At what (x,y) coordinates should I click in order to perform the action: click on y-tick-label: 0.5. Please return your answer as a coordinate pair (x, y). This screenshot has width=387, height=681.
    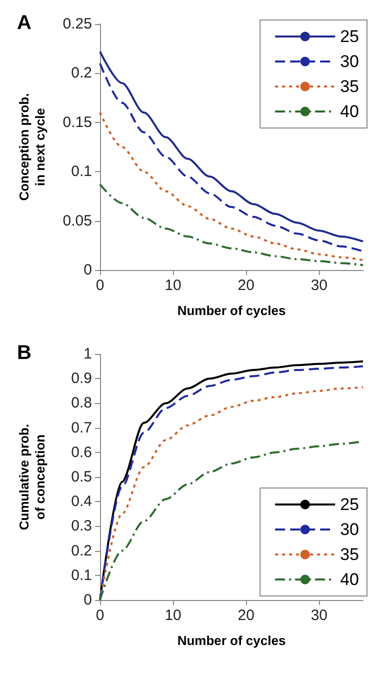
    Looking at the image, I should click on (81, 477).